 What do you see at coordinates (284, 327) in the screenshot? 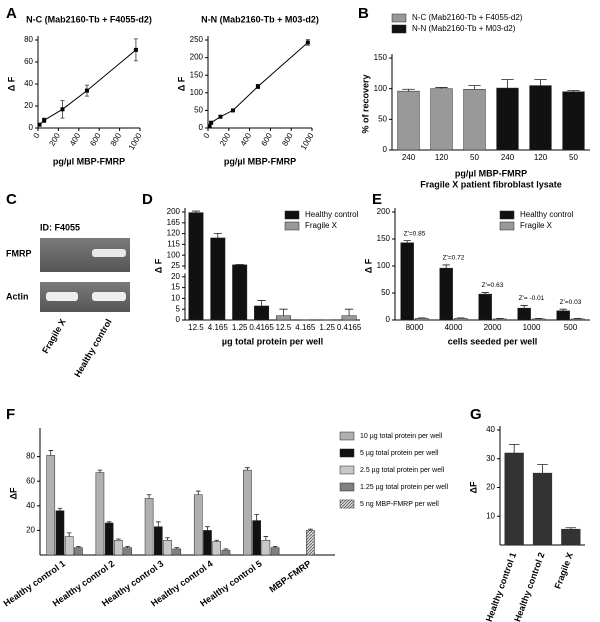
I see `x-tick-label: 12.5` at bounding box center [284, 327].